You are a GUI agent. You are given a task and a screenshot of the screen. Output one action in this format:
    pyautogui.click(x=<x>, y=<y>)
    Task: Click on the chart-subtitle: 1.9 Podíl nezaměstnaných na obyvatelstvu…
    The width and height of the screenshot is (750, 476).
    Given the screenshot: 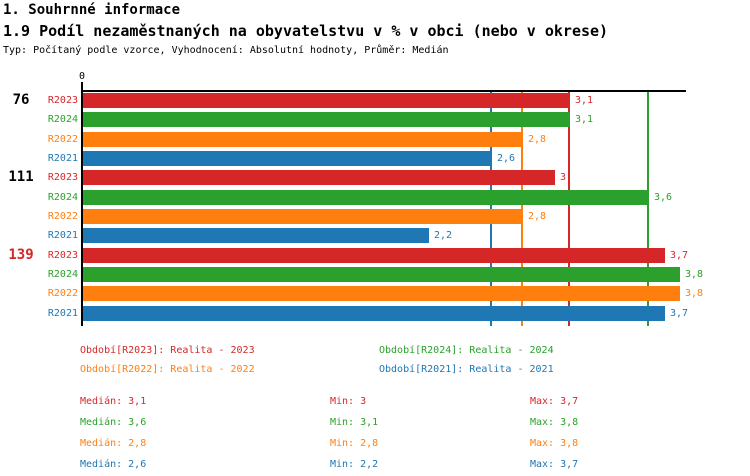 What is the action you would take?
    pyautogui.click(x=306, y=31)
    